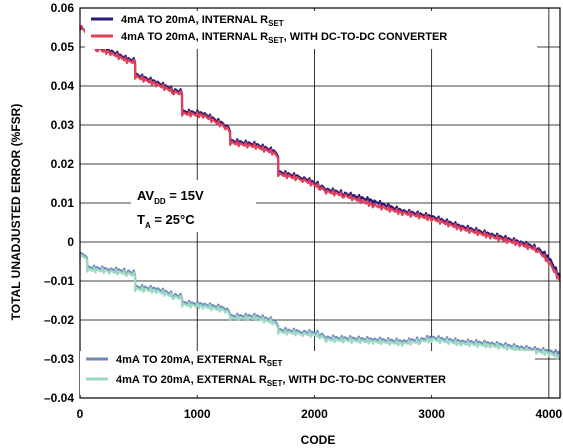 This screenshot has height=448, width=563. What do you see at coordinates (63, 164) in the screenshot?
I see `y-tick-label: 0.02` at bounding box center [63, 164].